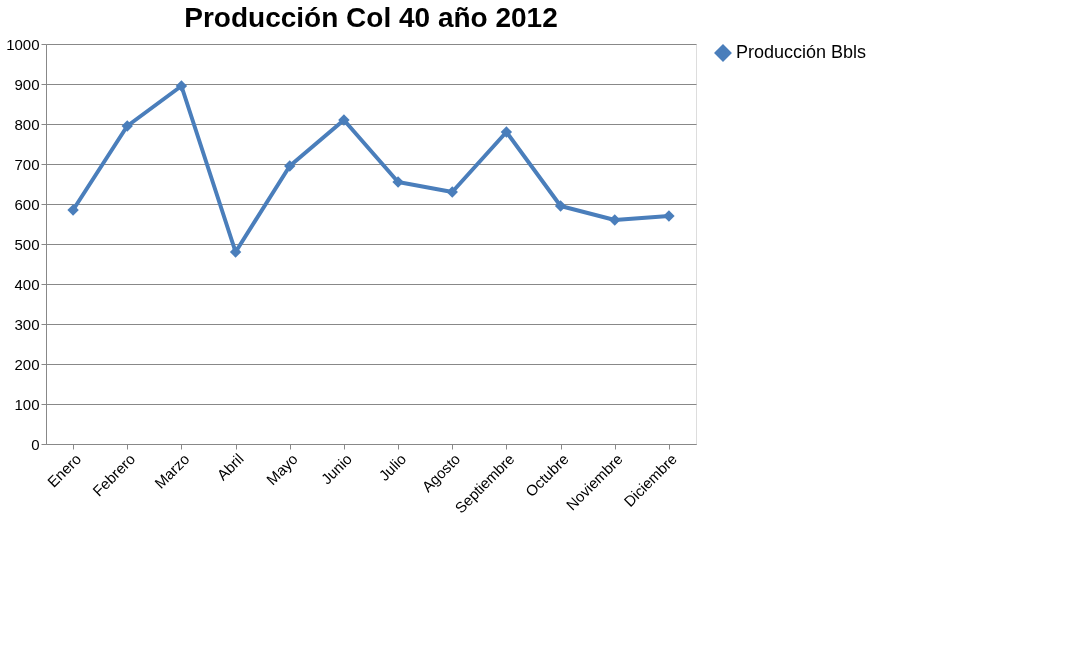  I want to click on y-tick-label: 0, so click(35, 444).